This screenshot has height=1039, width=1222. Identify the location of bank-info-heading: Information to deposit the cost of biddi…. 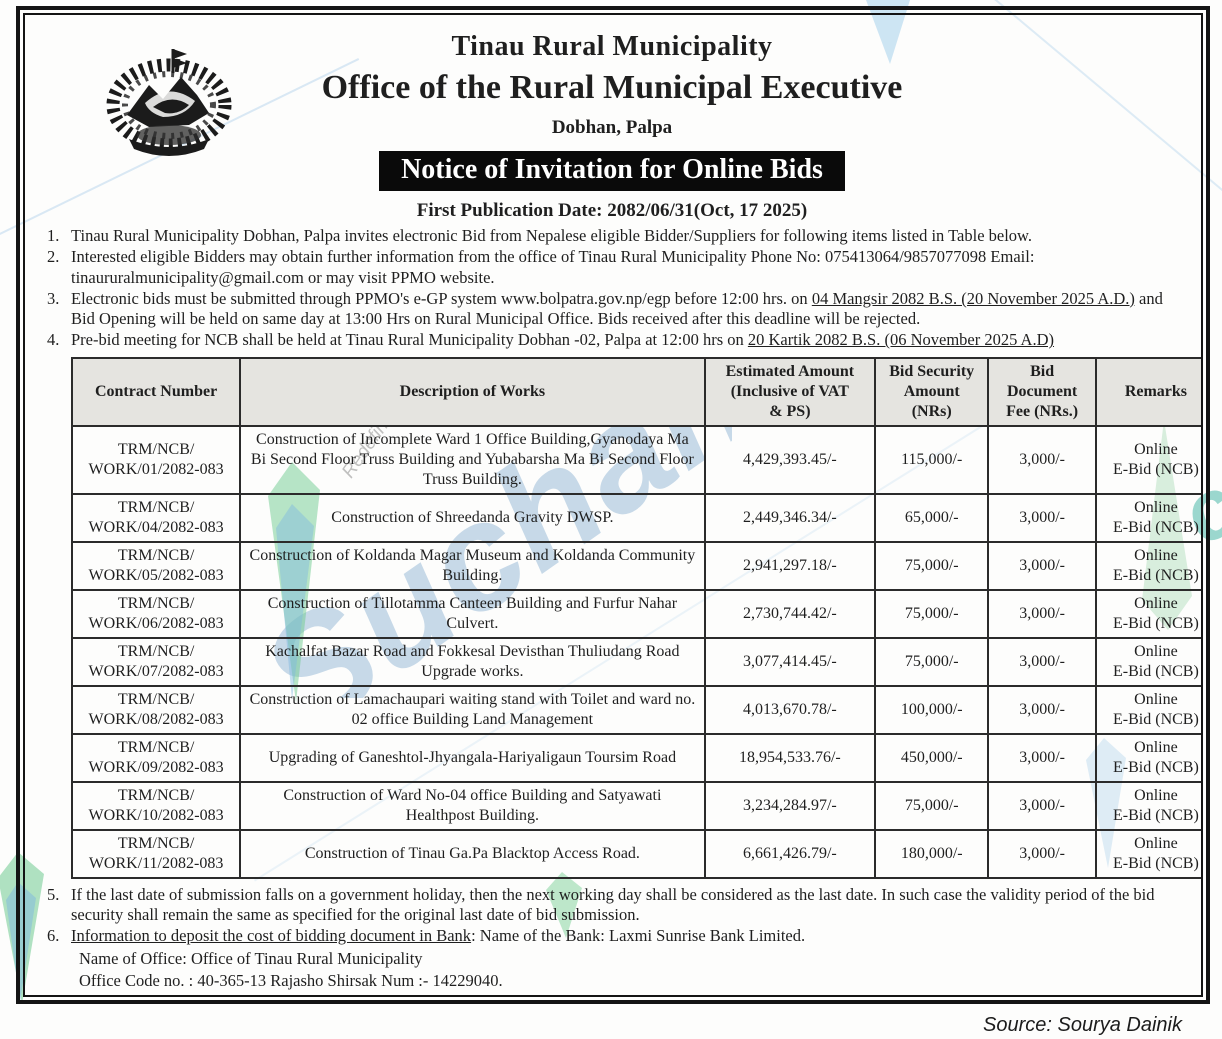
(271, 936).